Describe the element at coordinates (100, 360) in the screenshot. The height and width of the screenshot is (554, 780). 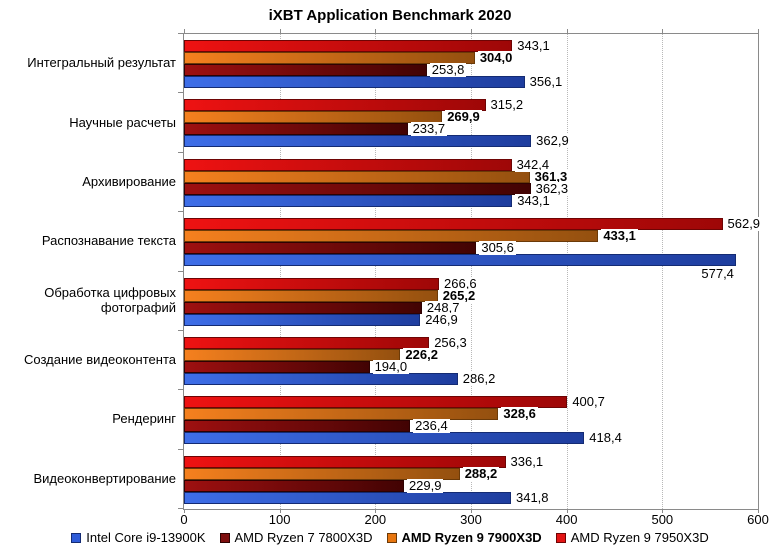
I see `category-label: Создание видеоконтента` at that location.